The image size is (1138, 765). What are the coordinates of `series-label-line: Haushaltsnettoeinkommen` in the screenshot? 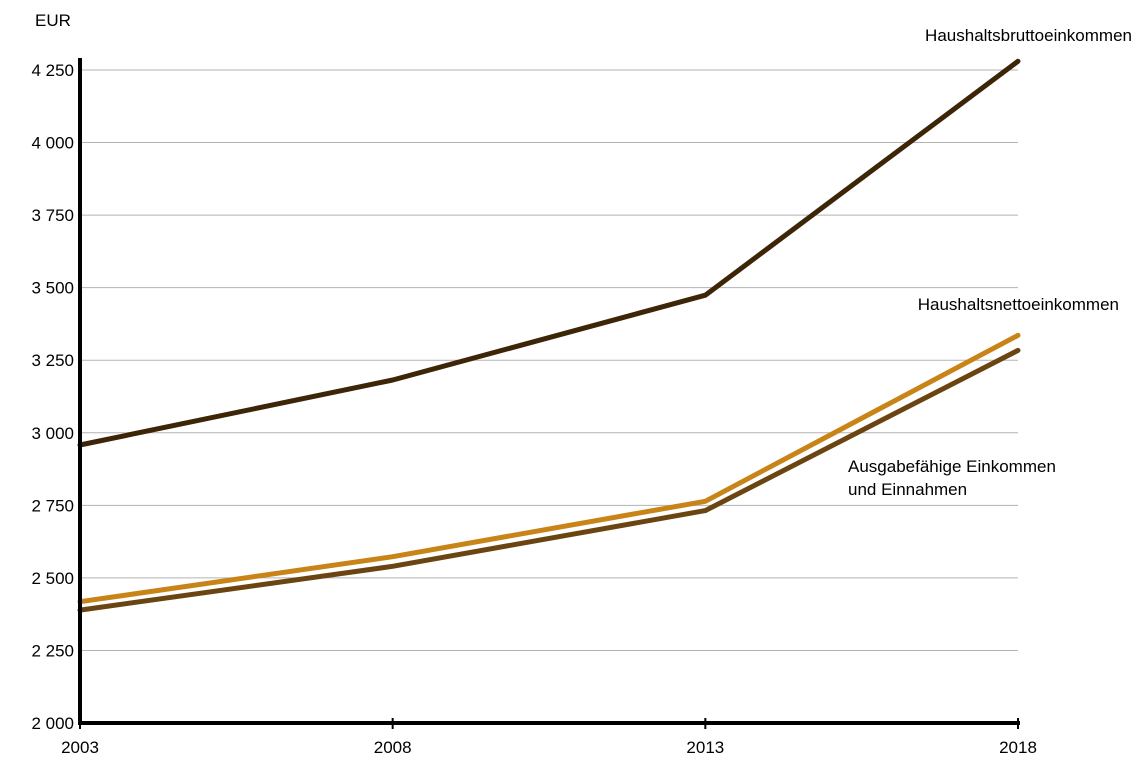 It's located at (1018, 304).